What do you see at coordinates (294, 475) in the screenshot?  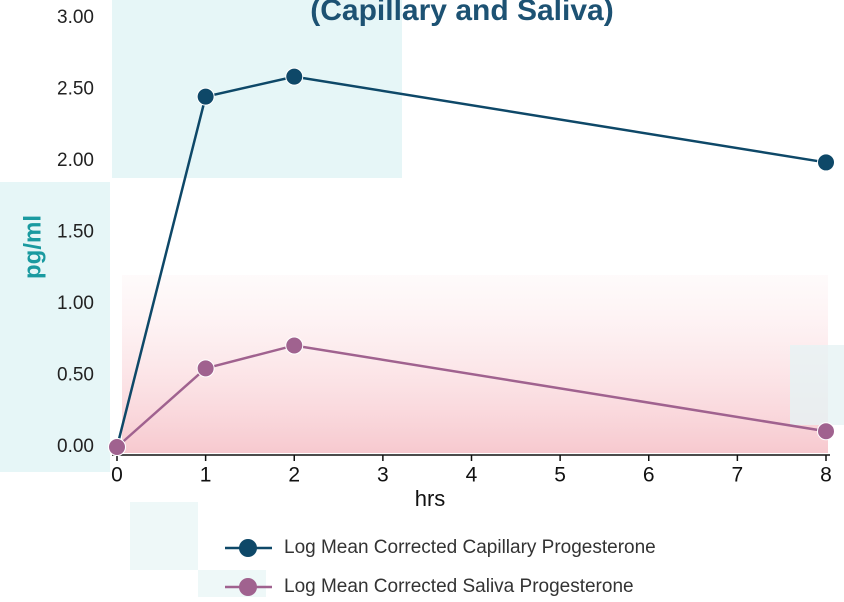 I see `x-tick-label: 2` at bounding box center [294, 475].